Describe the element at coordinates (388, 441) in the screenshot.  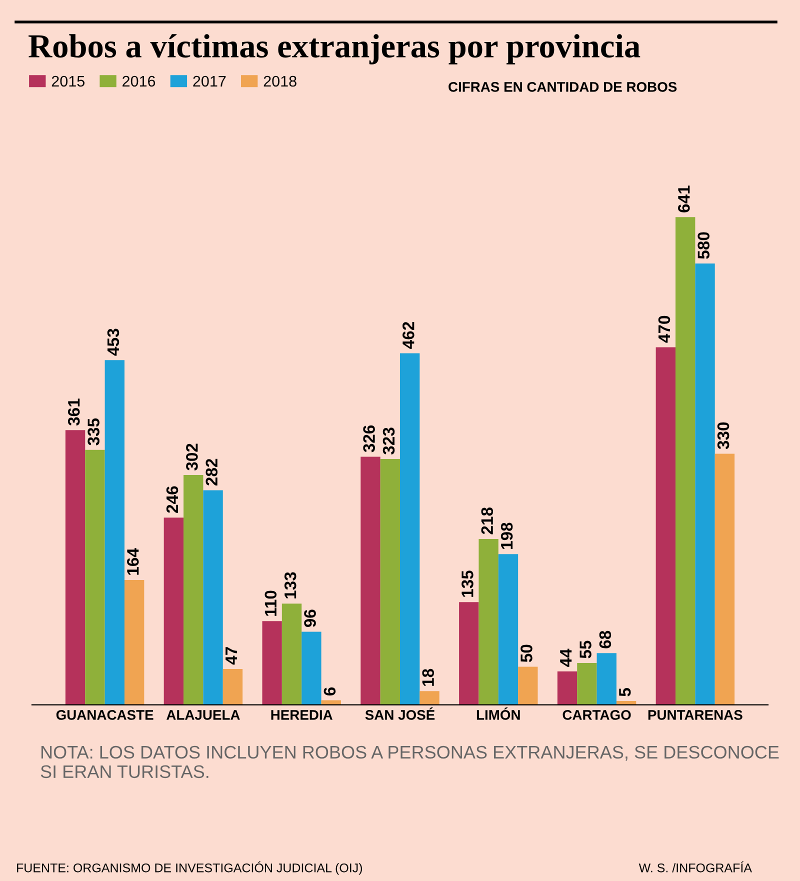
I see `data-label: 323` at that location.